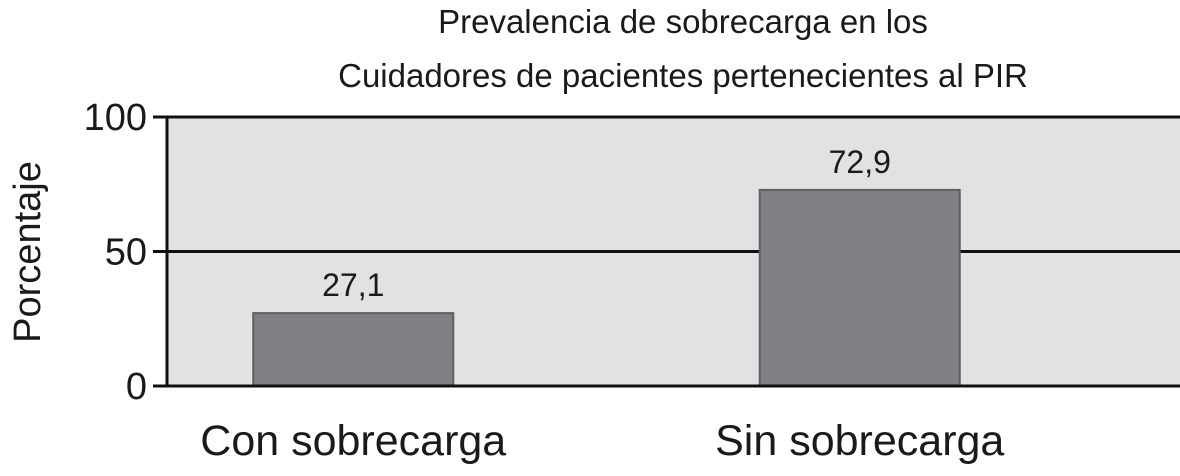 The width and height of the screenshot is (1180, 476). I want to click on x-category-label: Con sobrecarga, so click(353, 441).